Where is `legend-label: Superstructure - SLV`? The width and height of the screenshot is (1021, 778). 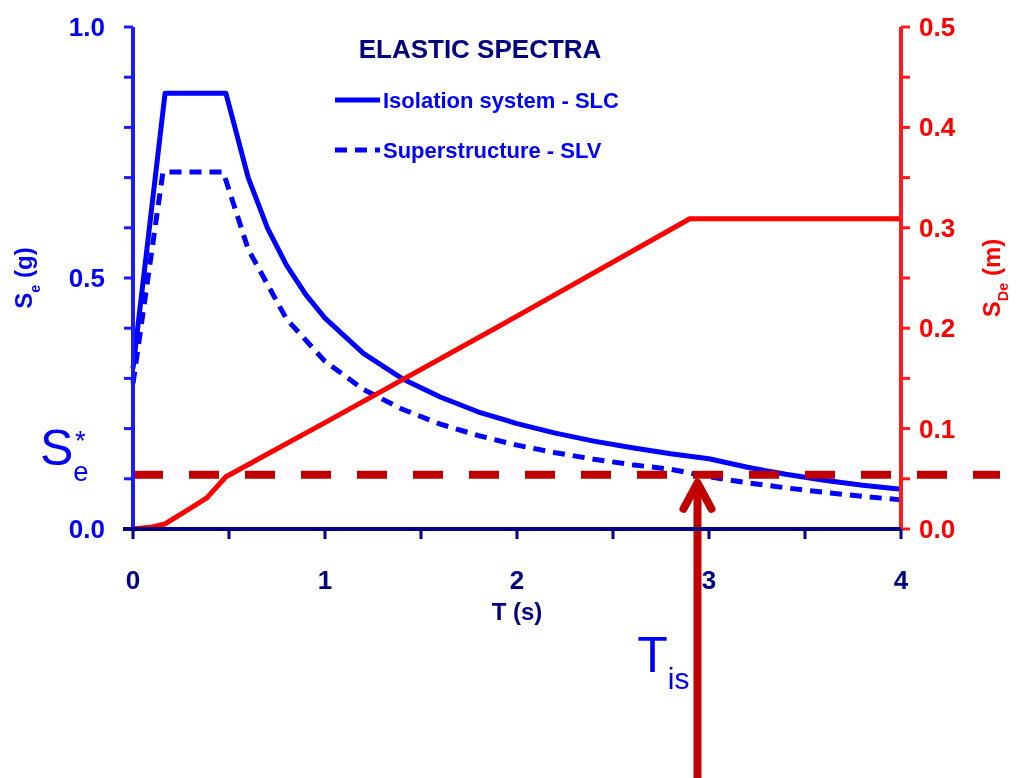
legend-label: Superstructure - SLV is located at coordinates (492, 150).